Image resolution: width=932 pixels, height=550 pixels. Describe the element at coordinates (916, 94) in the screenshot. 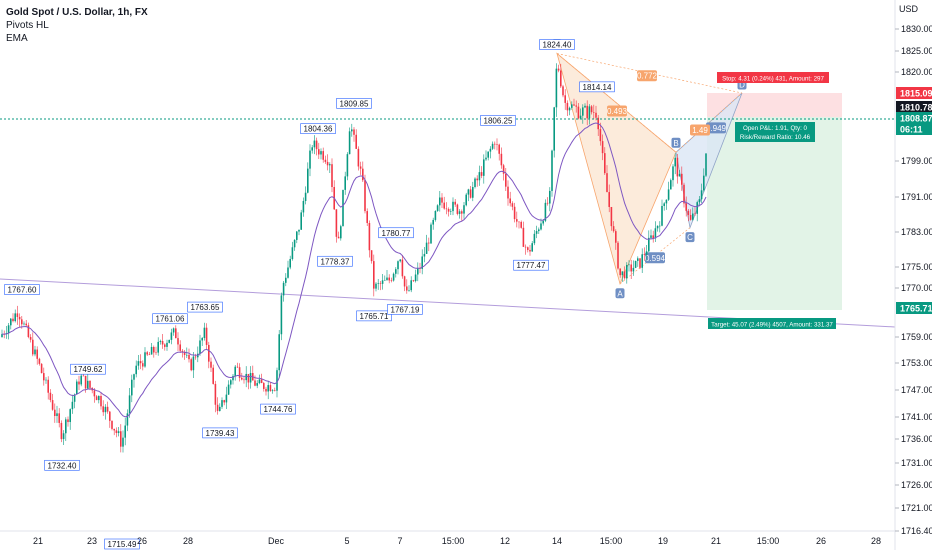

I see `price-tag-label: 1815.09` at that location.